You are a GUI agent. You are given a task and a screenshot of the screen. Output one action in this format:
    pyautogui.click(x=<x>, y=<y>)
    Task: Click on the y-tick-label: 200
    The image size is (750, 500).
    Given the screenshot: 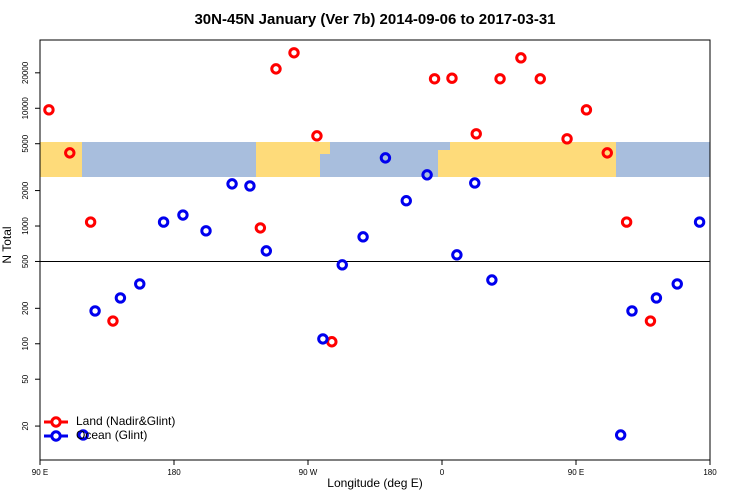 What is the action you would take?
    pyautogui.click(x=25, y=308)
    